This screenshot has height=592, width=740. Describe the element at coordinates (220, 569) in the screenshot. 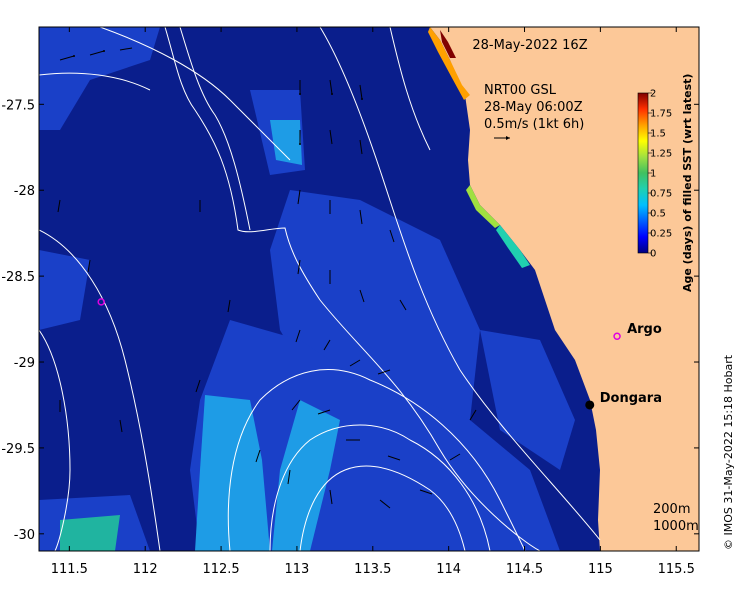

I see `x-tick-label: 112.5` at that location.